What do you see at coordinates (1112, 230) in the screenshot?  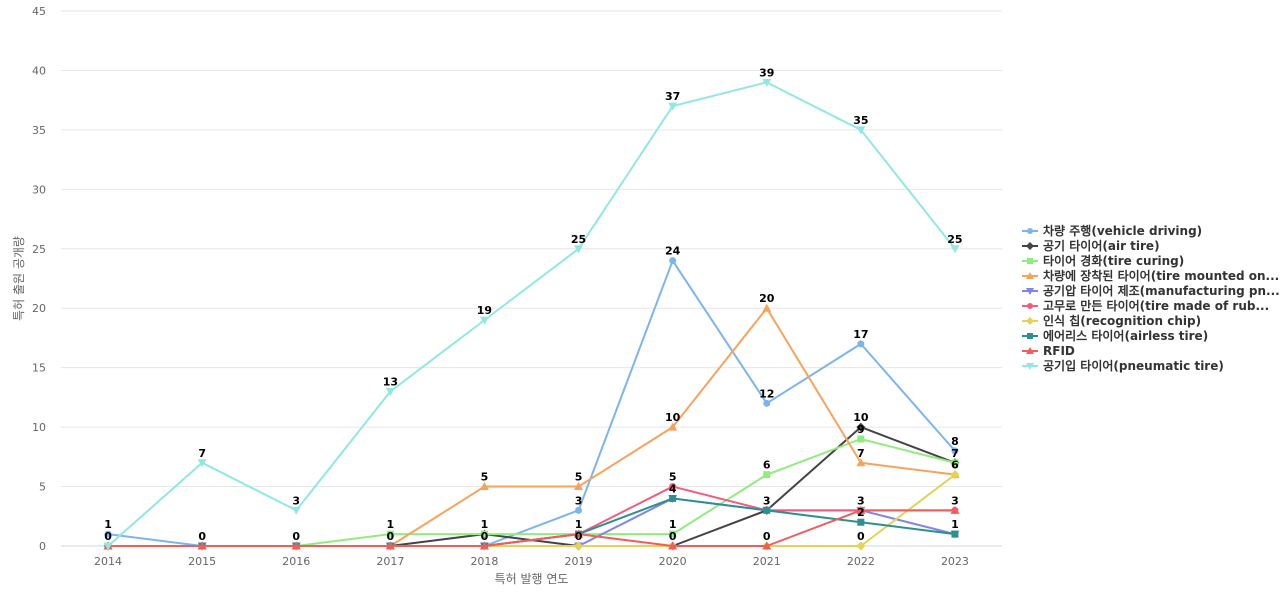 I see `legend-item: 차량 주행(vehicle driving)` at bounding box center [1112, 230].